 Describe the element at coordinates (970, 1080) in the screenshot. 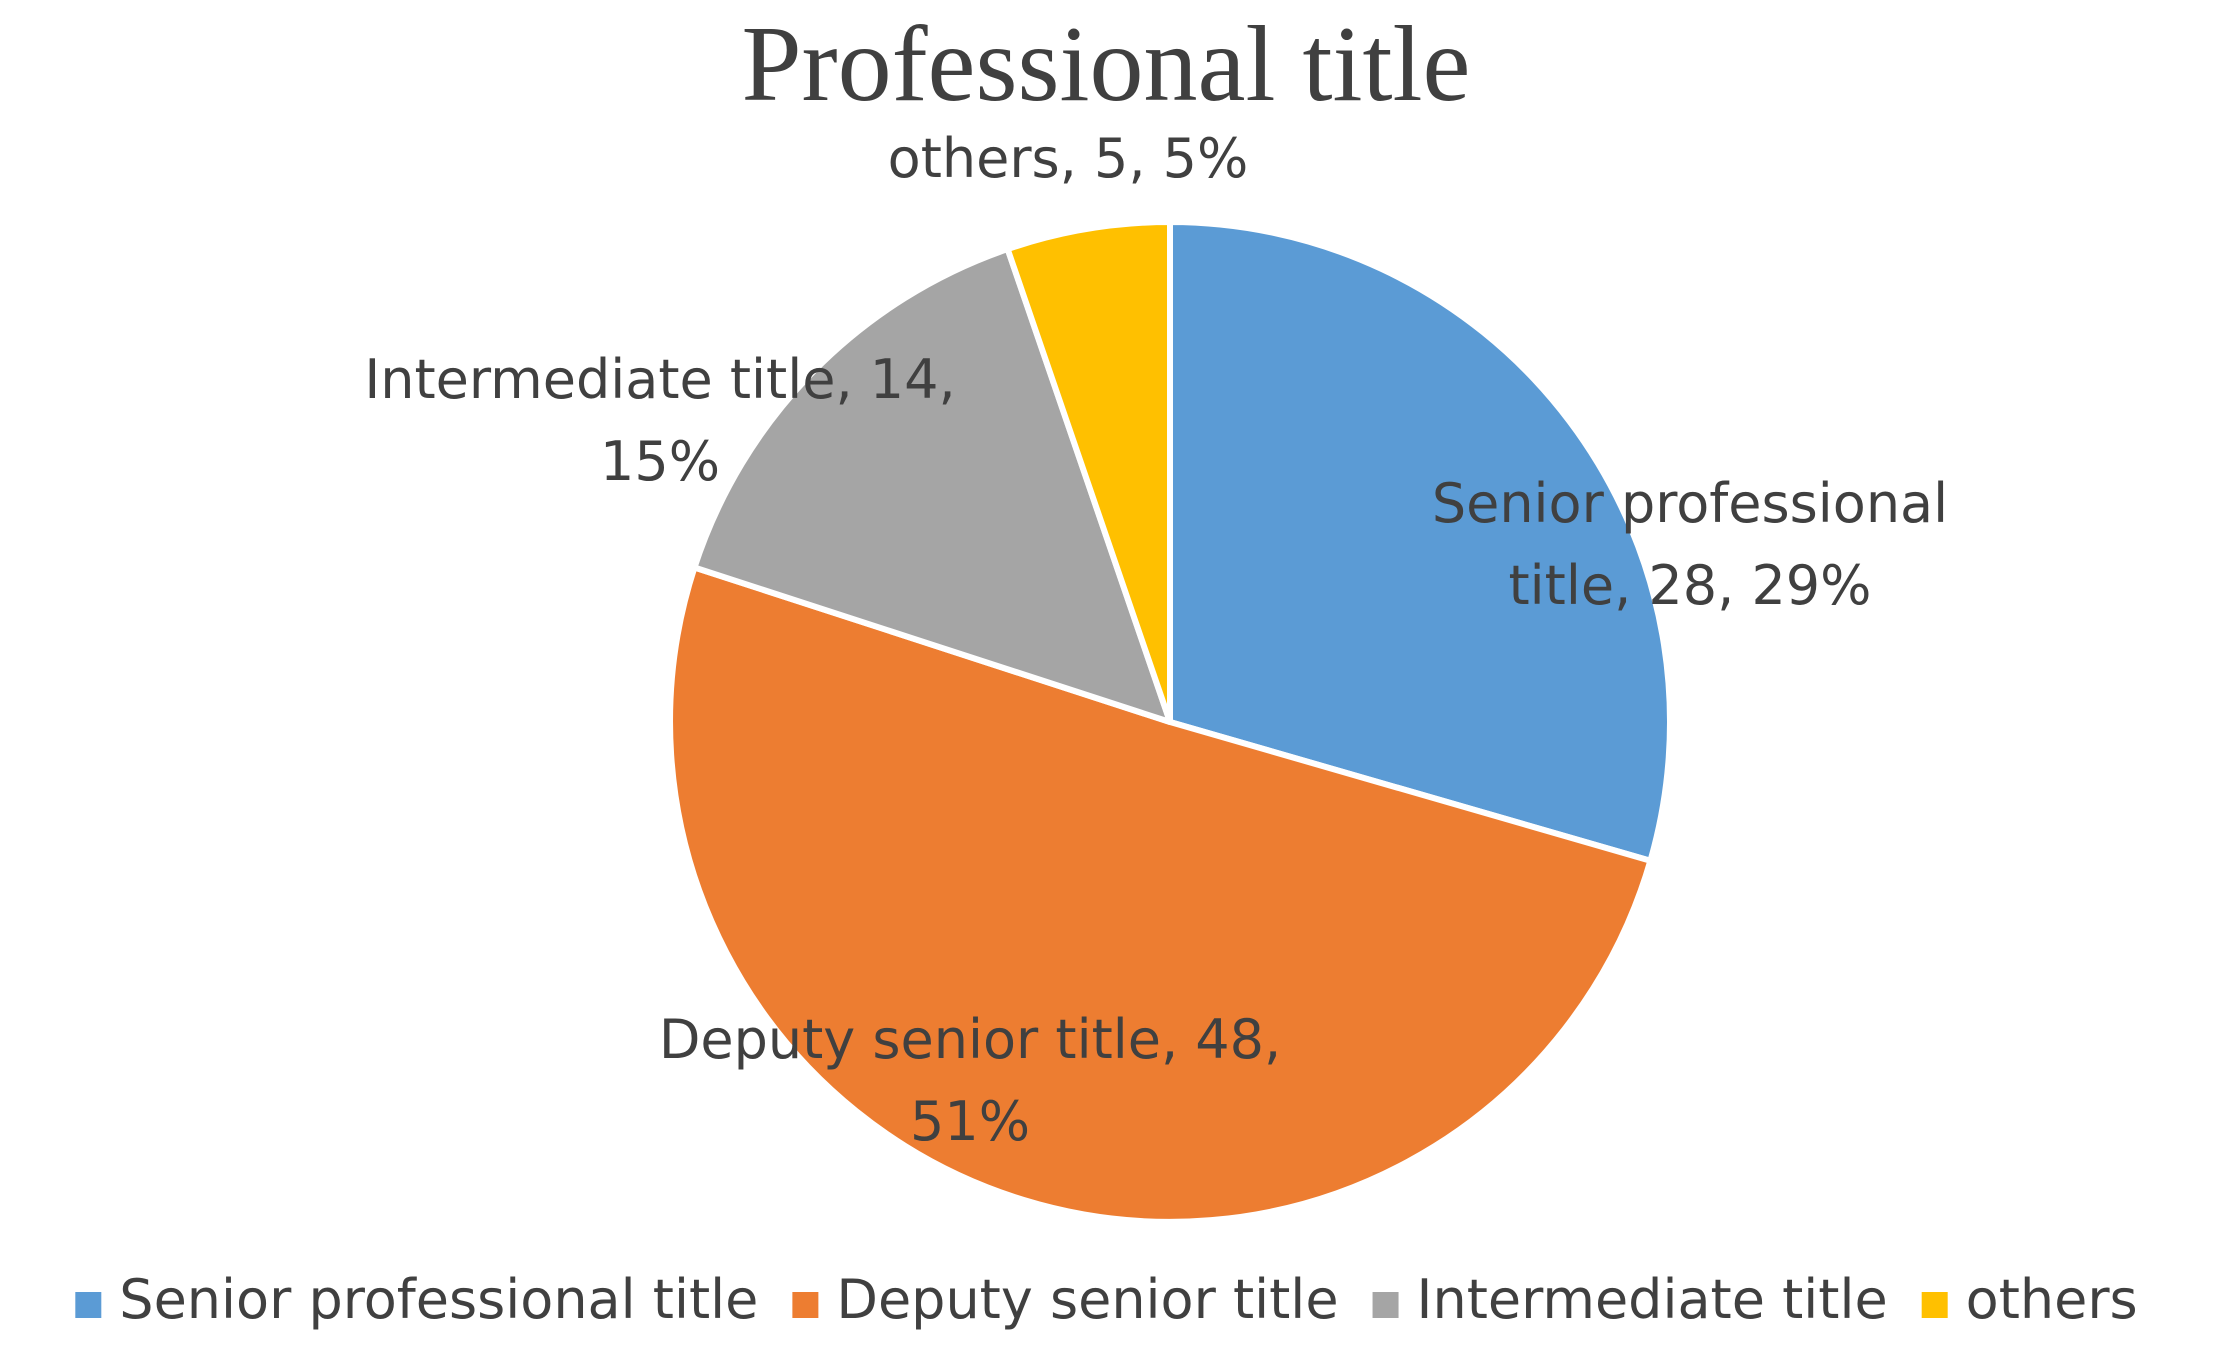

I see `data-label-deputy-senior-title: Deputy senior title, 48, 51%` at that location.